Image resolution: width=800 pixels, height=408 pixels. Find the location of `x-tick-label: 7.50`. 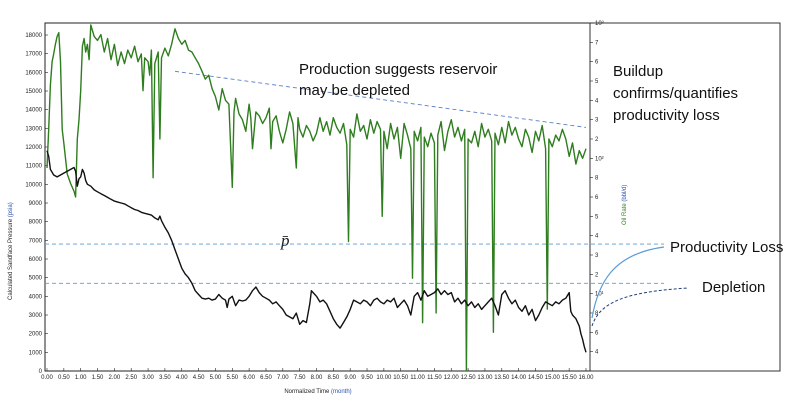

x-tick-label: 7.50 is located at coordinates (300, 378).